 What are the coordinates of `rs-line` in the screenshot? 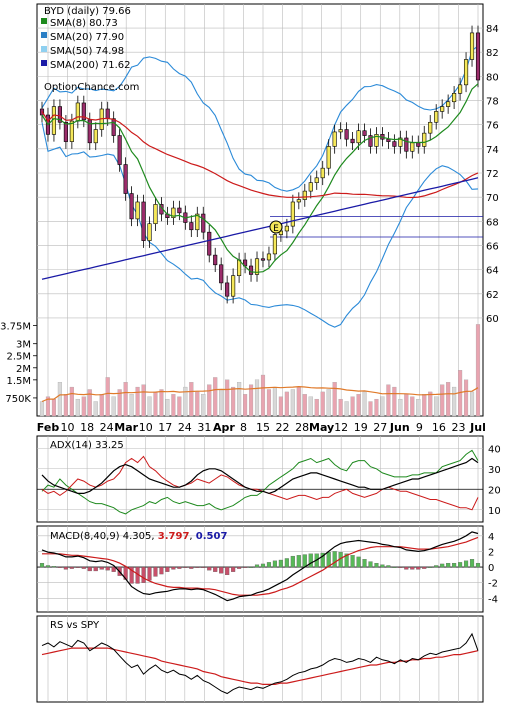 It's located at (260, 663).